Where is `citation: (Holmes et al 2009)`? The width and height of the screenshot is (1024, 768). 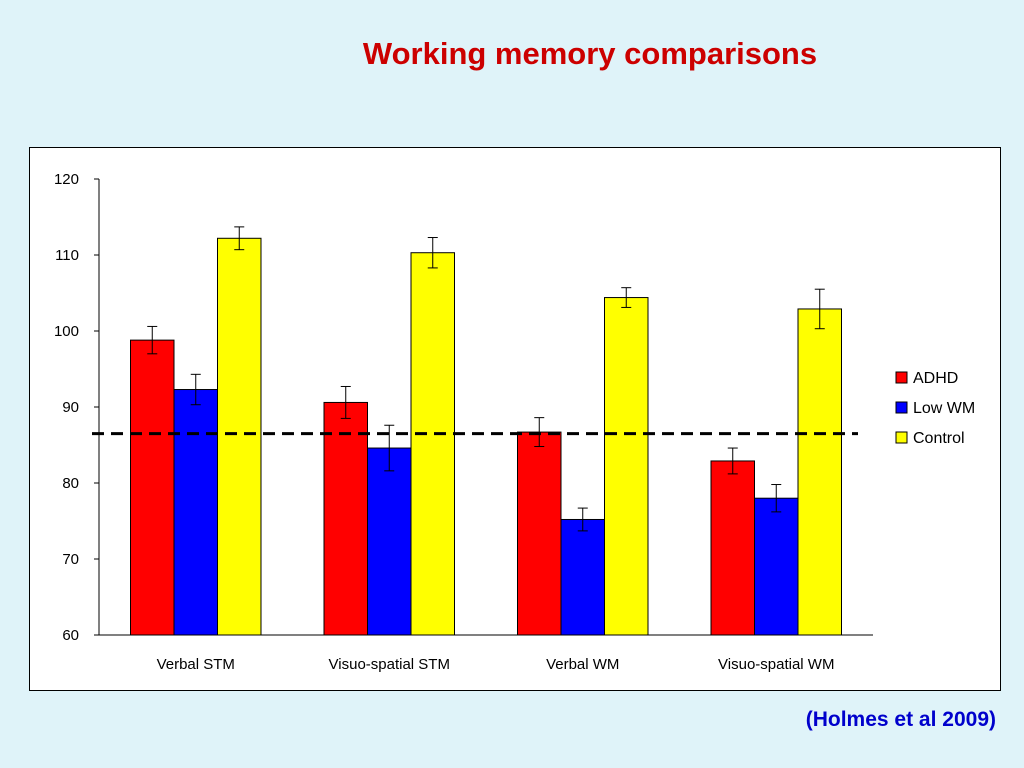
citation: (Holmes et al 2009) is located at coordinates (900, 719).